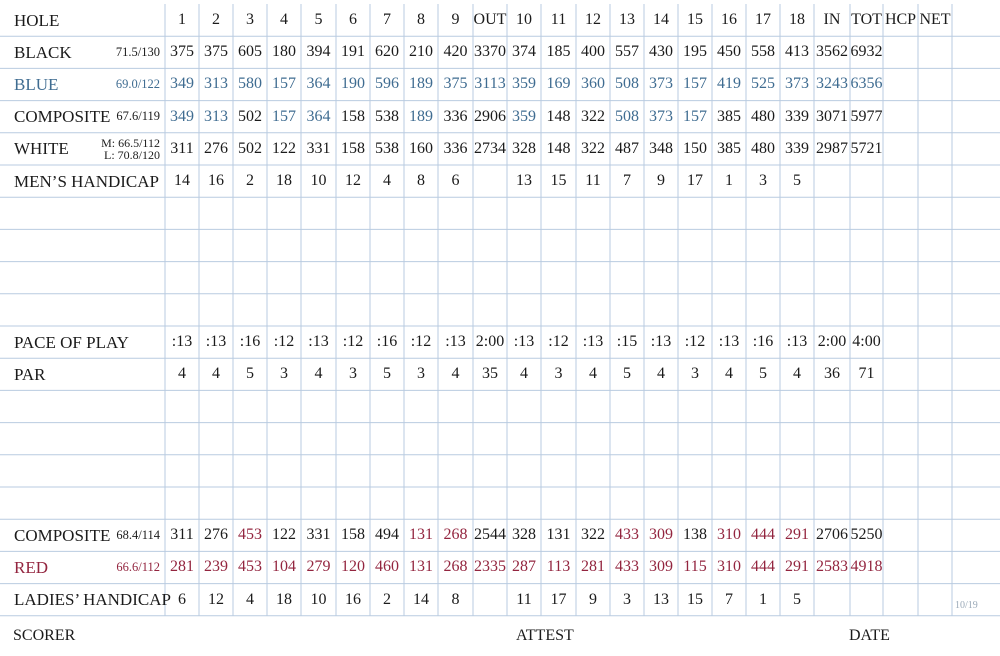 The image size is (1000, 656). Describe the element at coordinates (832, 535) in the screenshot. I see `score-cell: 2706` at that location.